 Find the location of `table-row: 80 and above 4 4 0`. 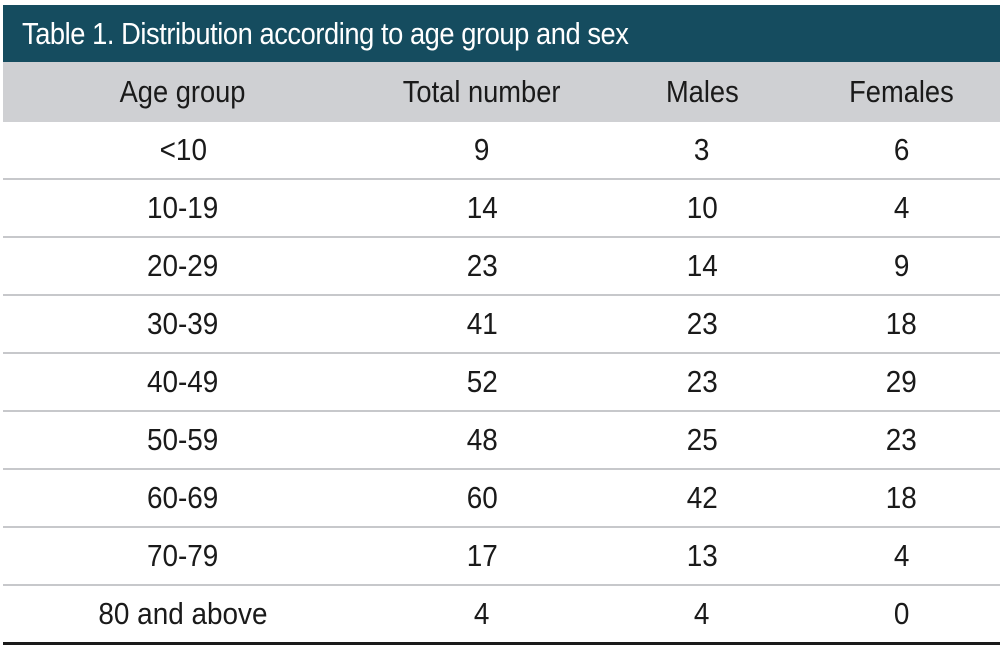

table-row: 80 and above 4 4 0 is located at coordinates (501, 614).